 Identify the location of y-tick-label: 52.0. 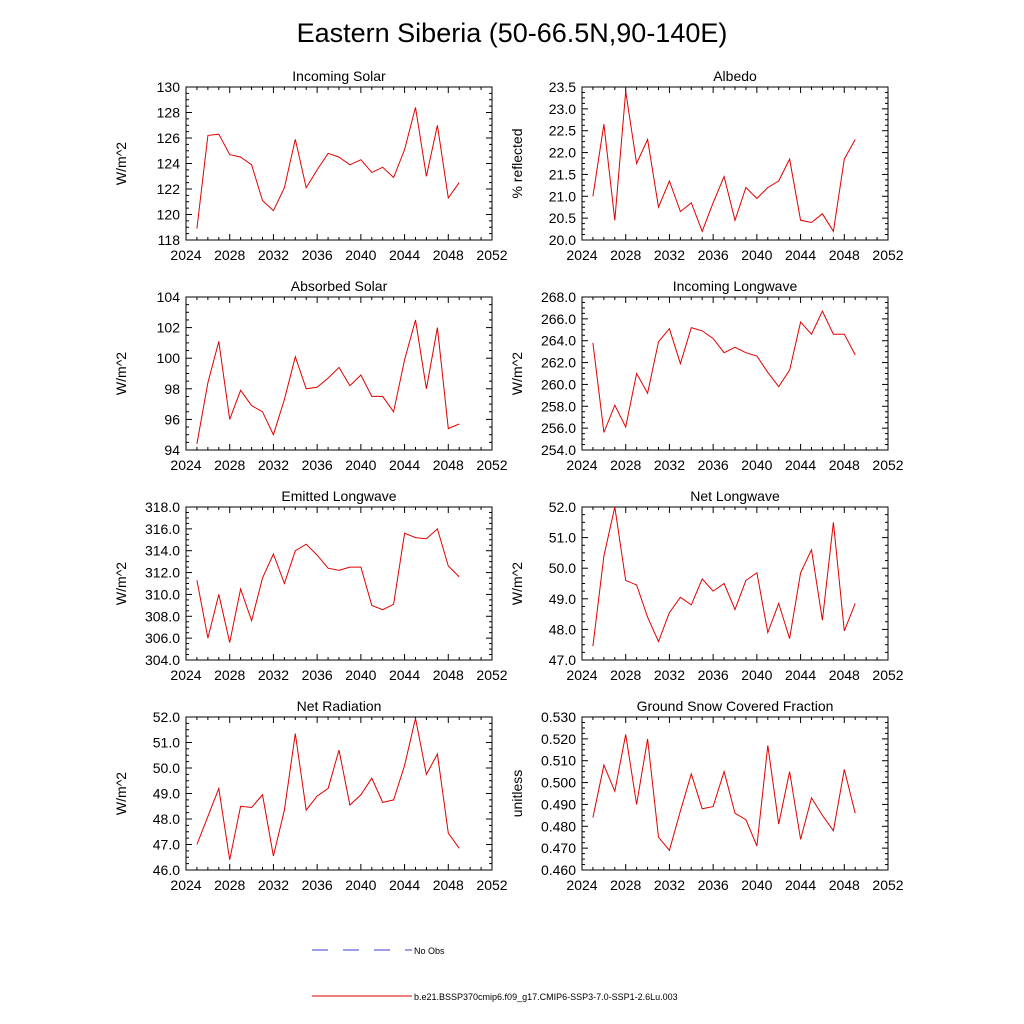
(166, 717).